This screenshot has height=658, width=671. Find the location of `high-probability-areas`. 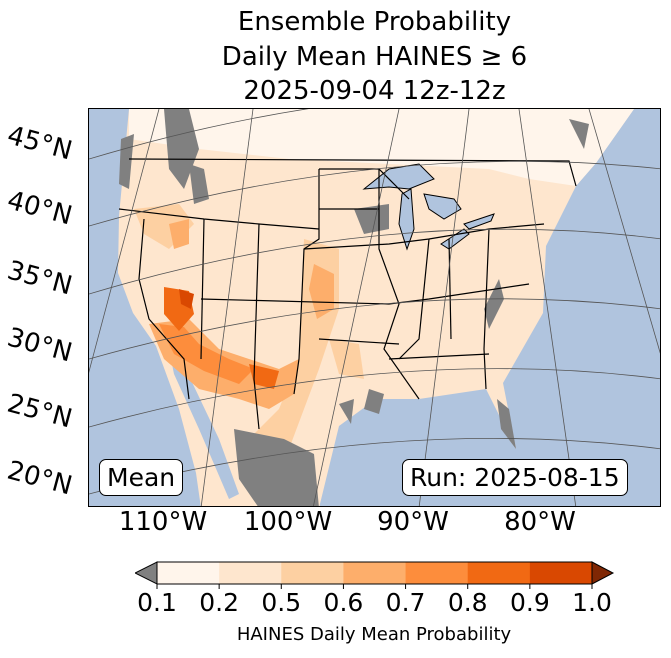

high-probability-areas is located at coordinates (249, 336).